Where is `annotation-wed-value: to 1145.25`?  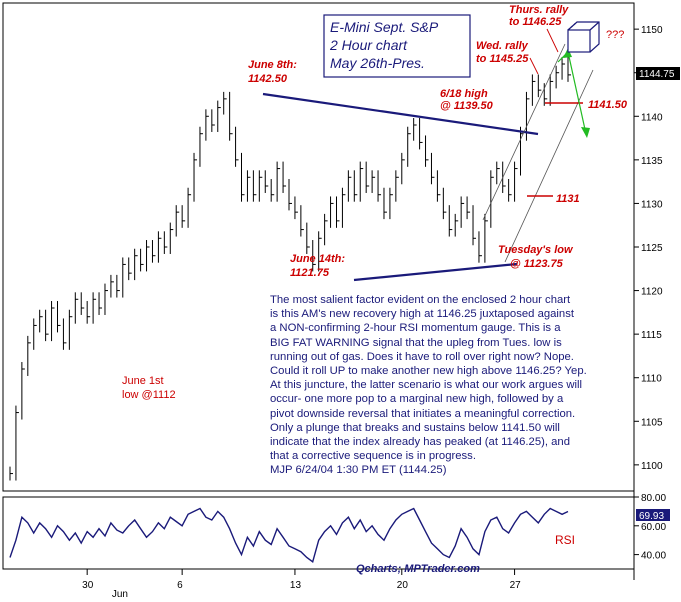
annotation-wed-value: to 1145.25 is located at coordinates (502, 59).